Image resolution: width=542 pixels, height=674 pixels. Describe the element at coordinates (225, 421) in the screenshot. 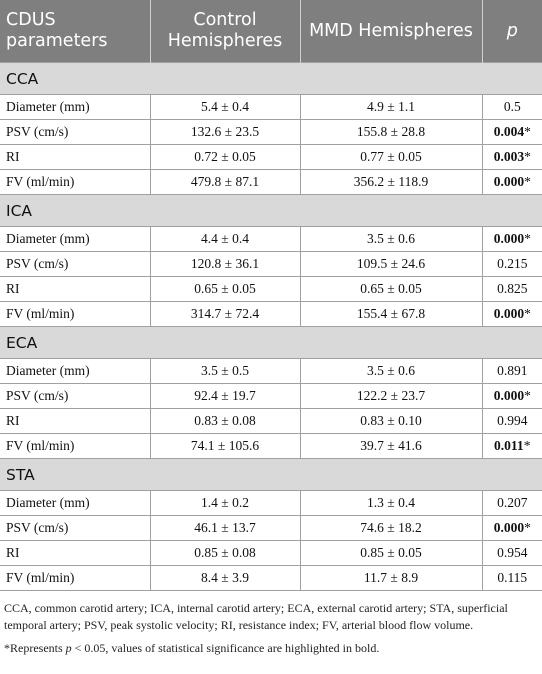

I see `cell-control: 0.83 ± 0.08` at that location.